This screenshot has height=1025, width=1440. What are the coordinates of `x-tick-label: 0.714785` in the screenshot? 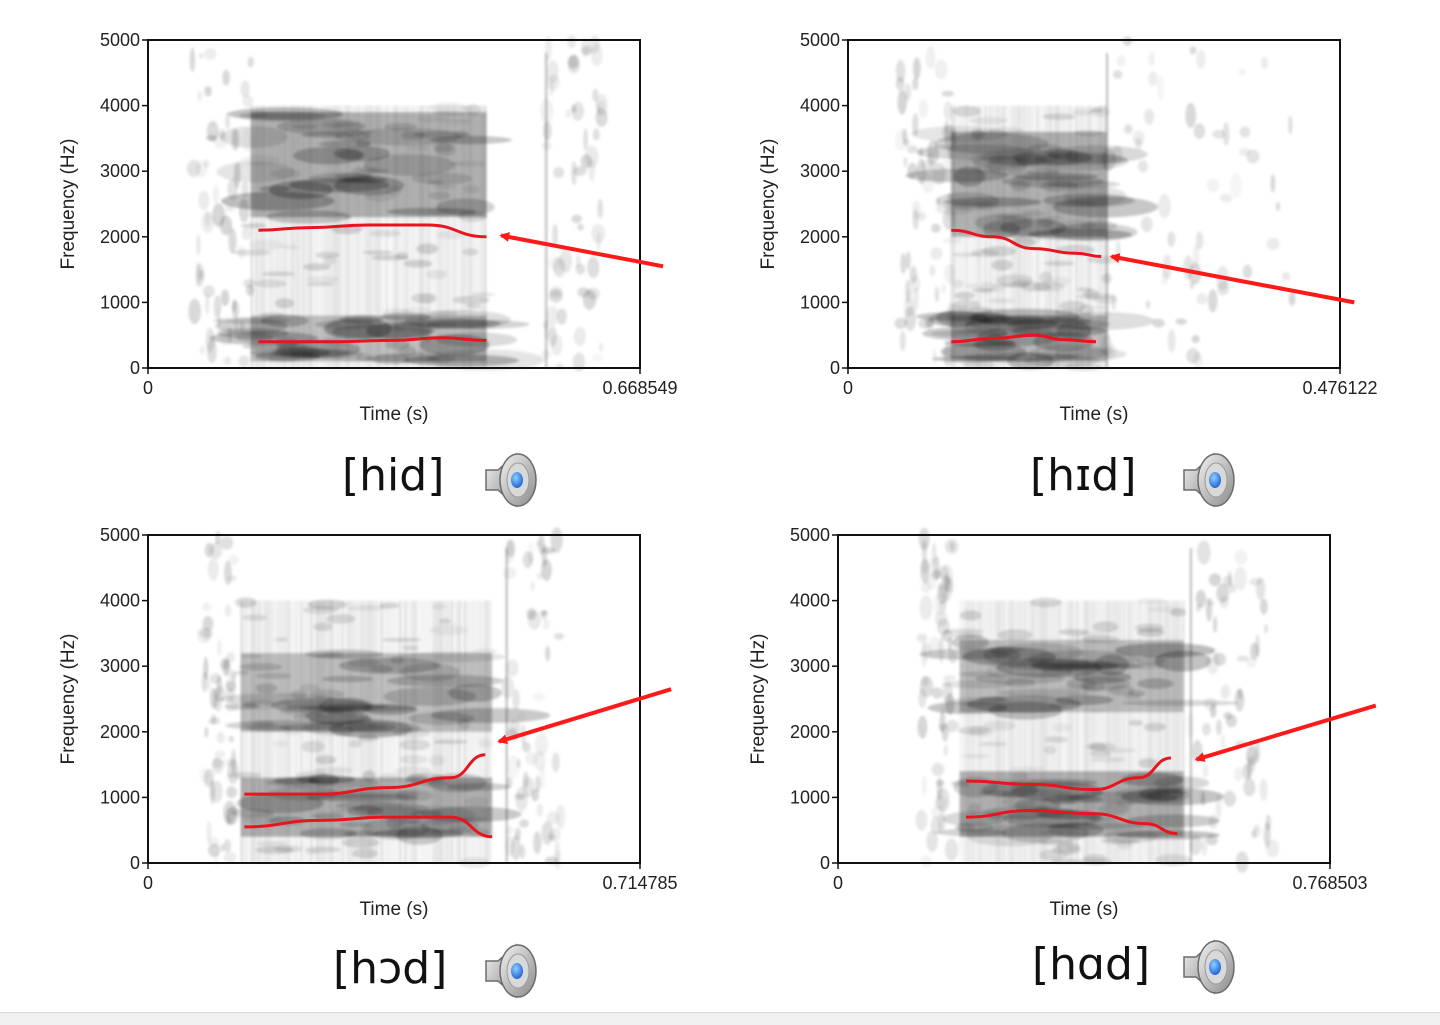 It's located at (639, 883).